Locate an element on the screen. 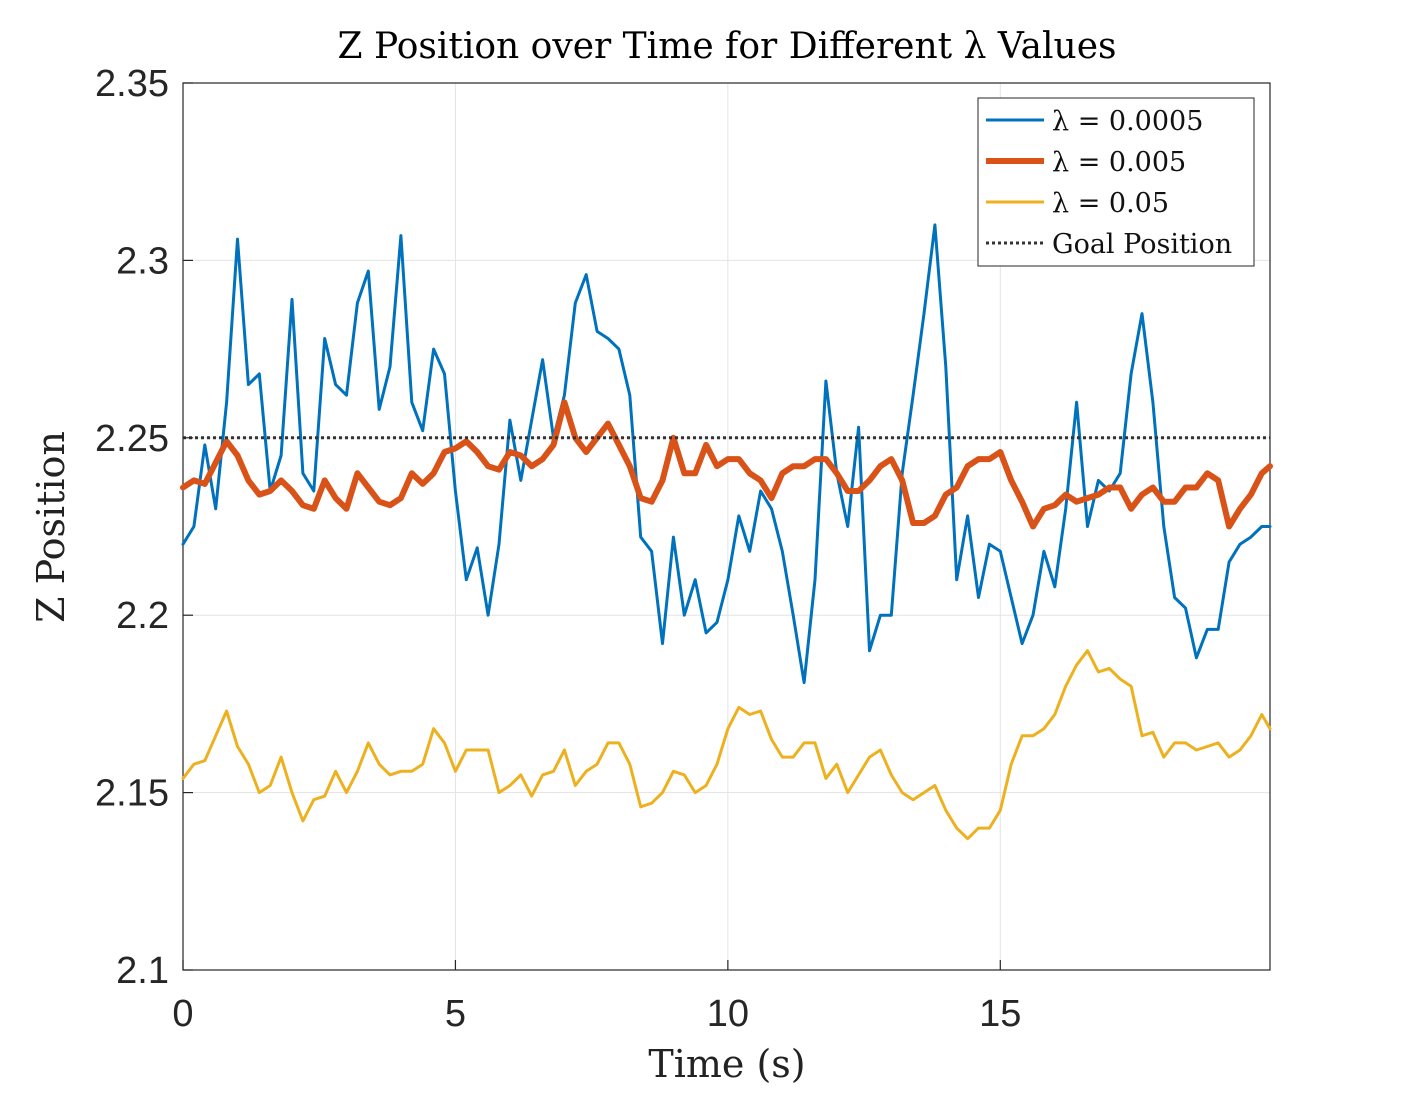 The width and height of the screenshot is (1406, 1094). y-tick-label: 2.25 is located at coordinates (132, 439).